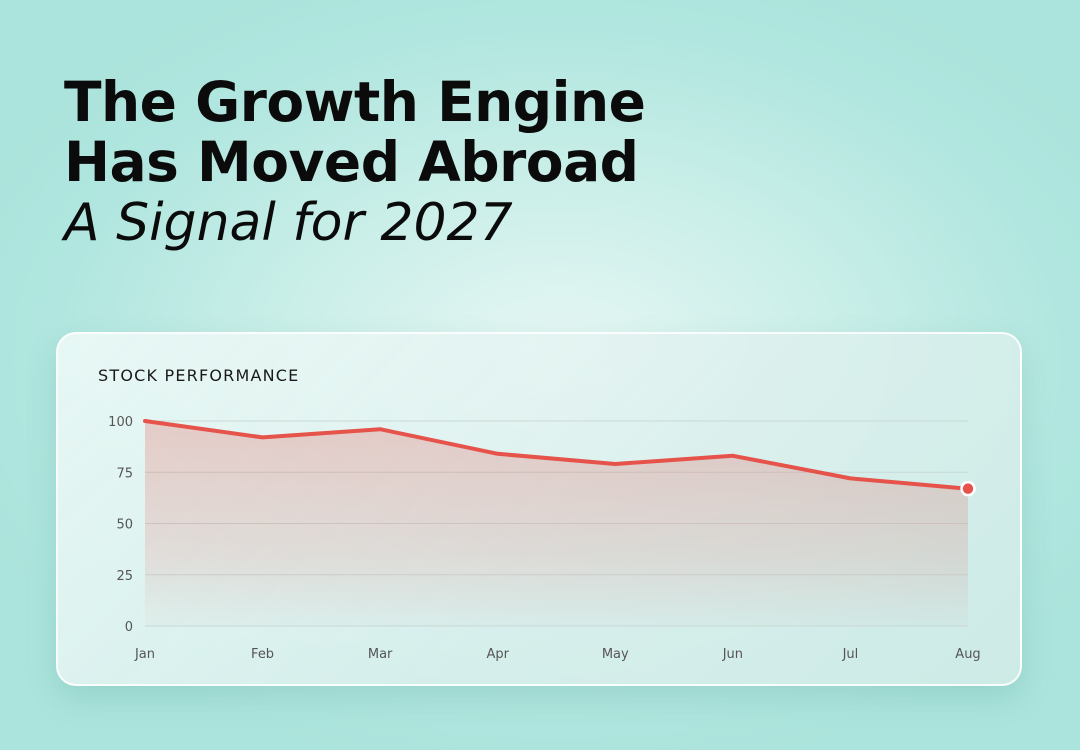  I want to click on x-tick-label: Apr, so click(497, 654).